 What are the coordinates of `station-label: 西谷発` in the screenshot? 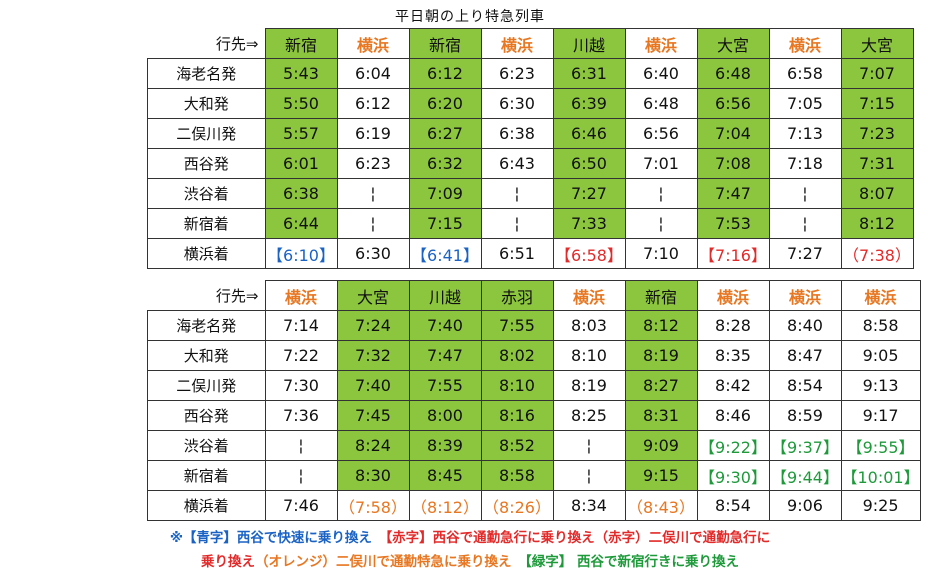 It's located at (206, 163).